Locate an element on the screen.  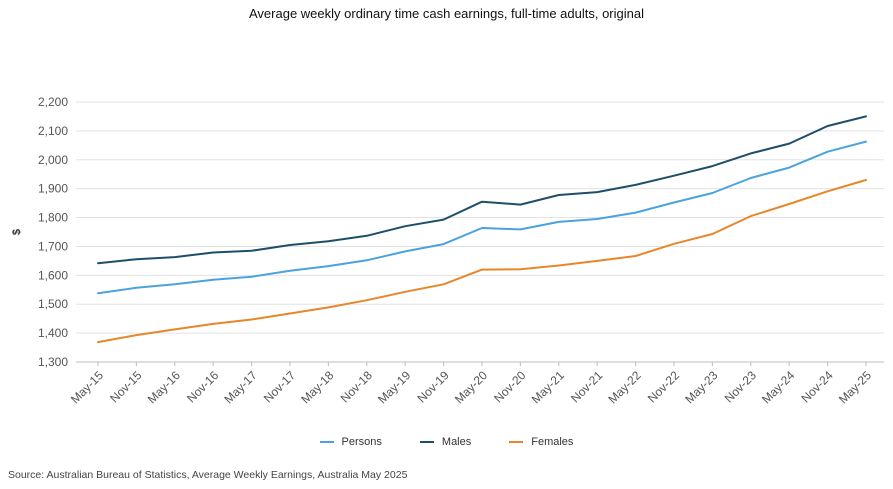
x-tick-label: Nov-16 is located at coordinates (202, 386).